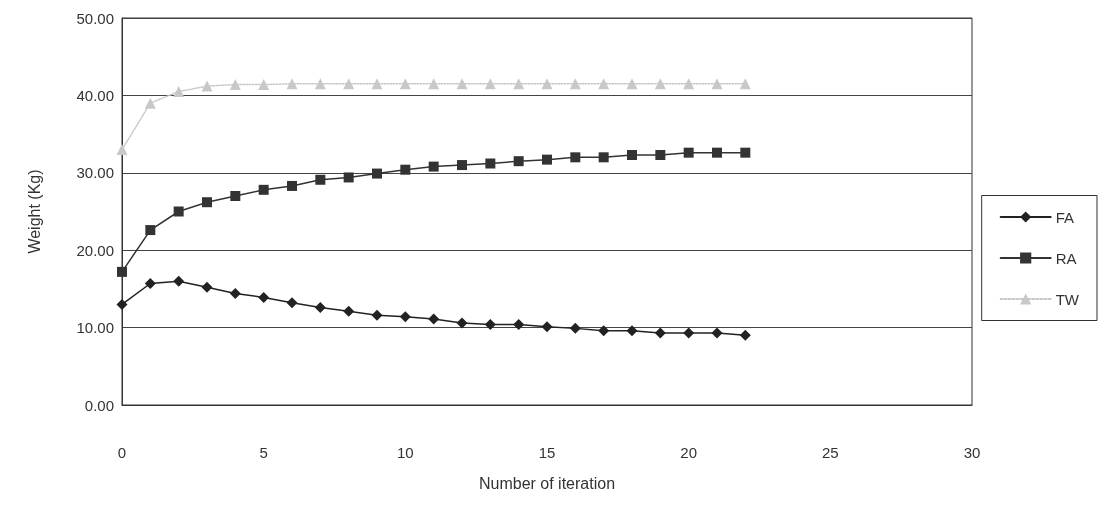  What do you see at coordinates (830, 452) in the screenshot?
I see `x-tick-label: 25` at bounding box center [830, 452].